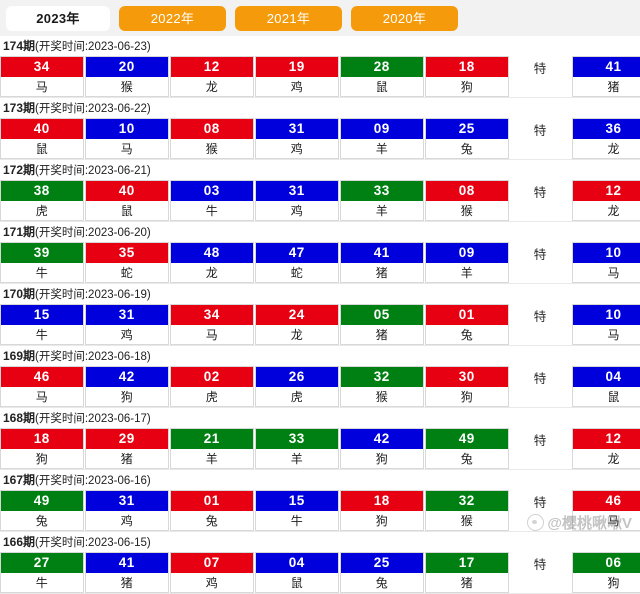 The height and width of the screenshot is (594, 640). I want to click on ball-number: 49, so click(42, 501).